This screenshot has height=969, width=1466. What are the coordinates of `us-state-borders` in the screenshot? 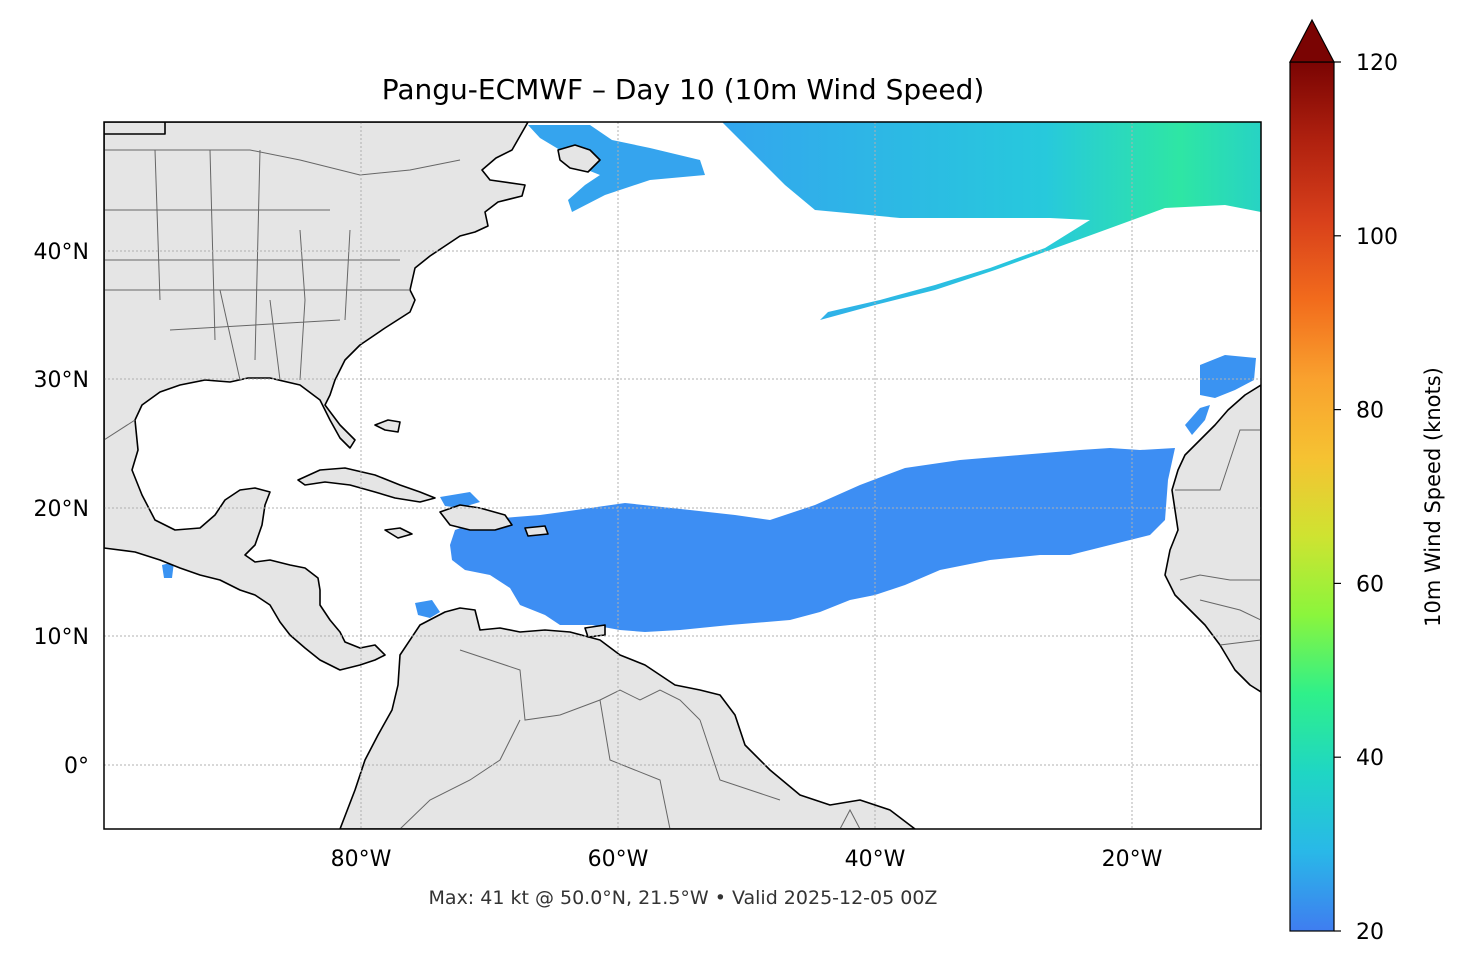 It's located at (257, 265).